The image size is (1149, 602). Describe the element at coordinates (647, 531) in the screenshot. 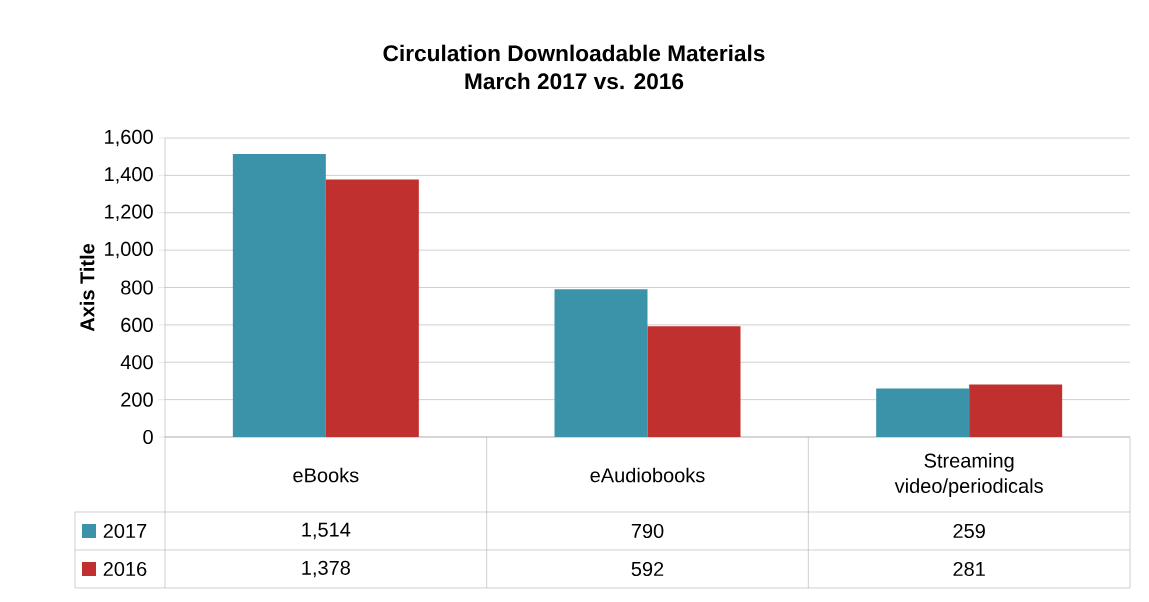

I see `data-label: 790` at that location.